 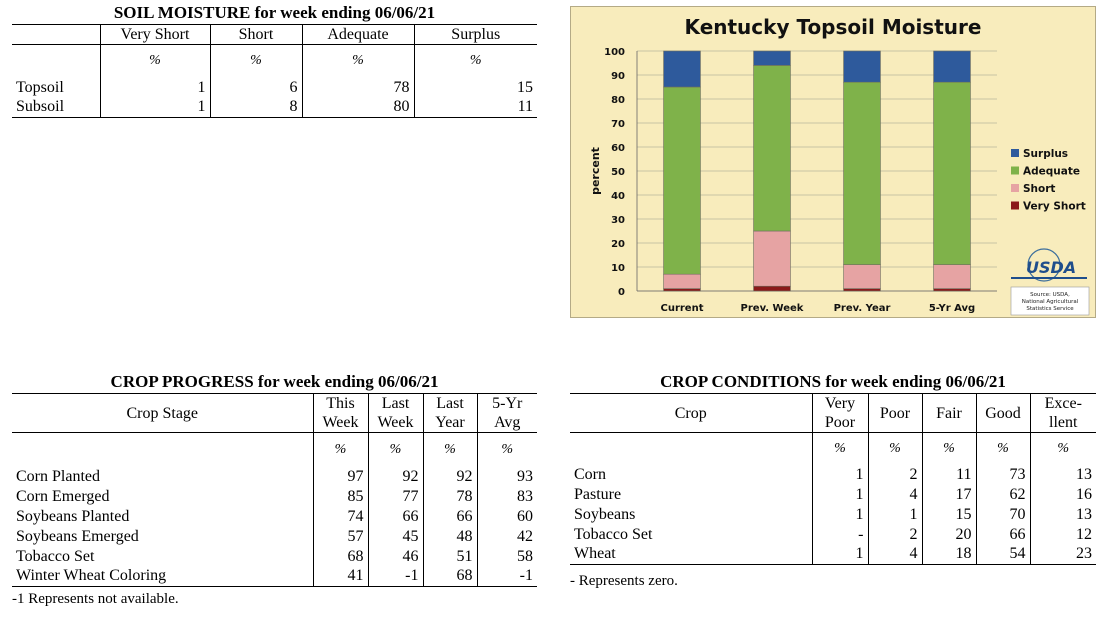 I want to click on row-label: Soybeans Planted, so click(x=73, y=516).